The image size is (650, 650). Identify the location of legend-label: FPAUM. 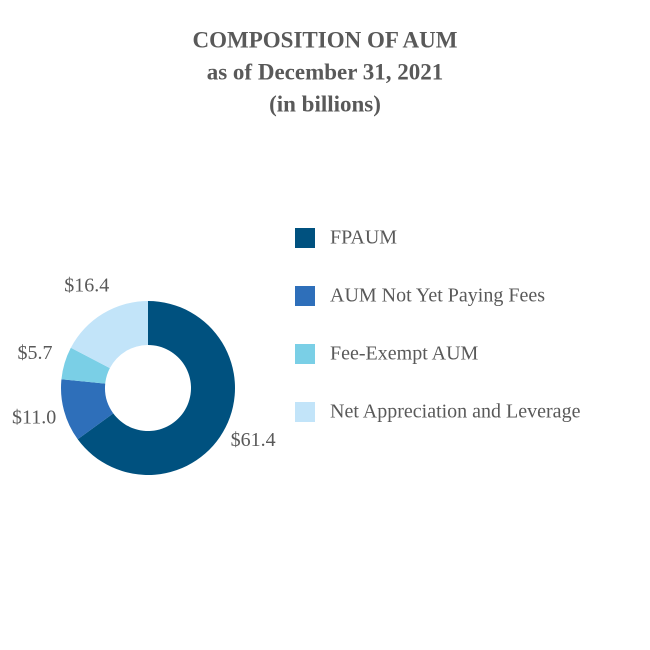
(363, 238).